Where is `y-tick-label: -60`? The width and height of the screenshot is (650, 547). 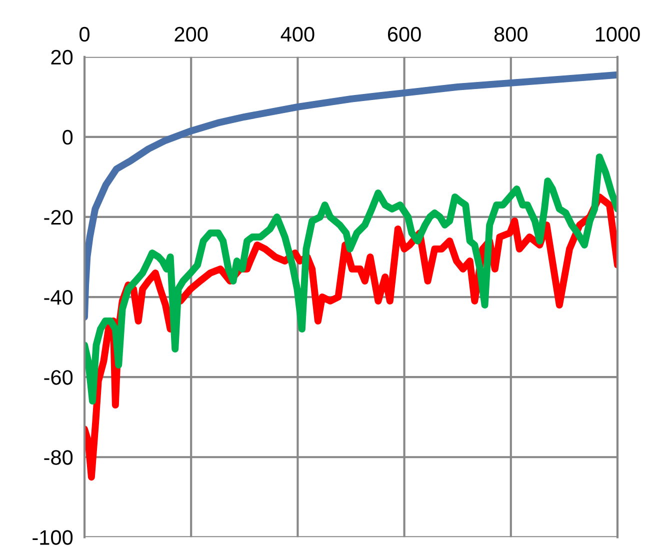
y-tick-label: -60 is located at coordinates (58, 377).